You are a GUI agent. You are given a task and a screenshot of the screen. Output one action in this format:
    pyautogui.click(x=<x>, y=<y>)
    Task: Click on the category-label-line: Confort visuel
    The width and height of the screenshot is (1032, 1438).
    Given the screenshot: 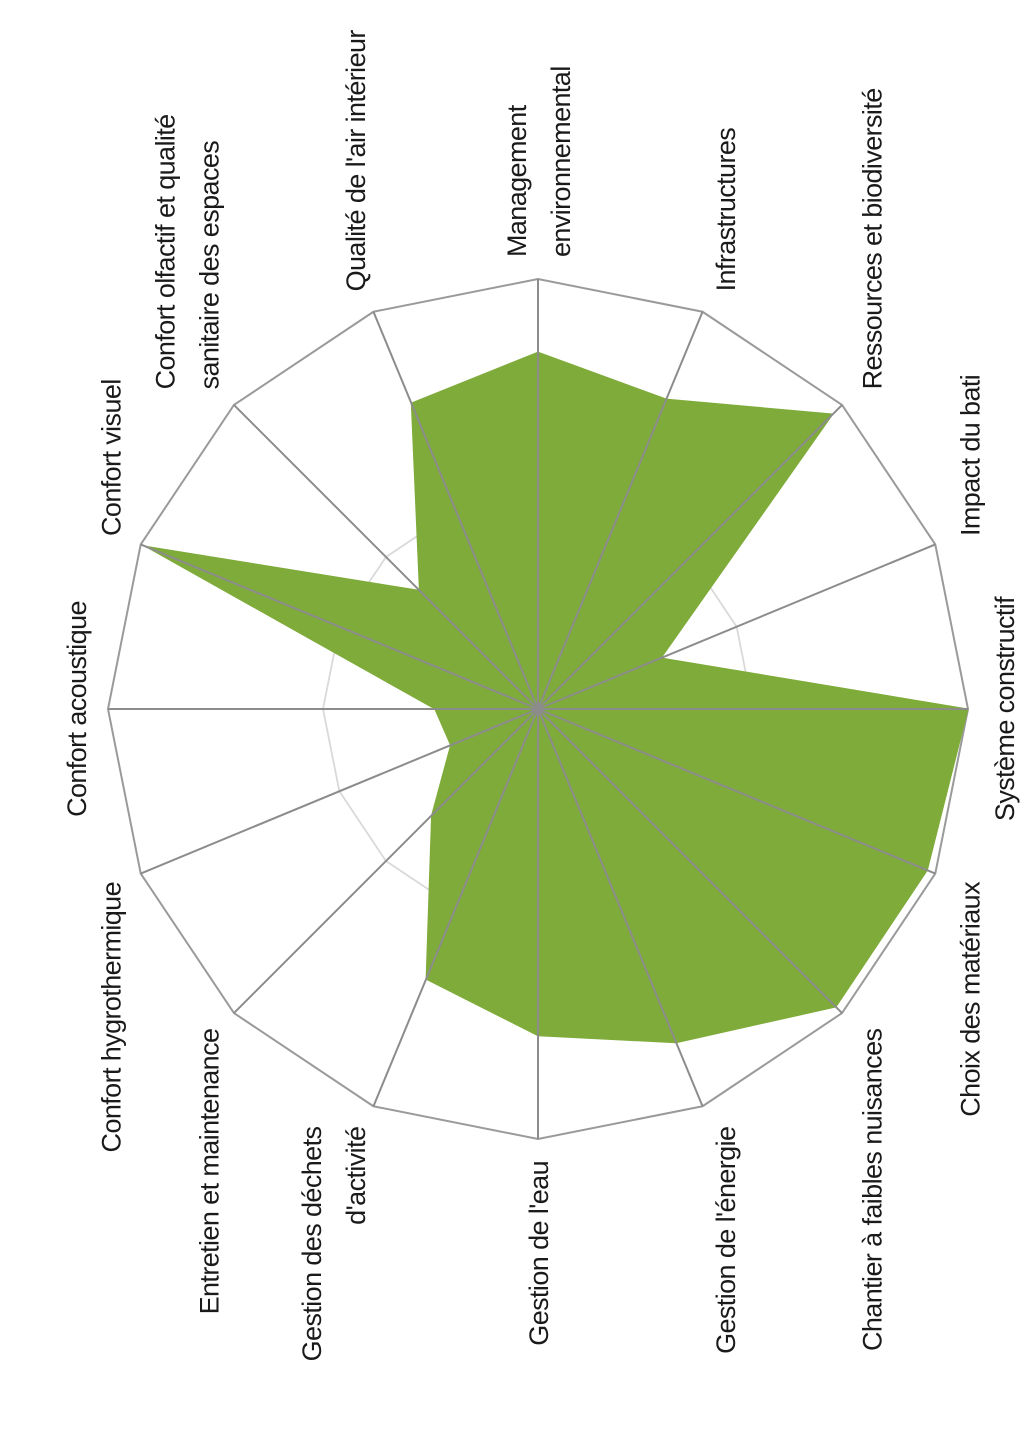 What is the action you would take?
    pyautogui.click(x=111, y=457)
    